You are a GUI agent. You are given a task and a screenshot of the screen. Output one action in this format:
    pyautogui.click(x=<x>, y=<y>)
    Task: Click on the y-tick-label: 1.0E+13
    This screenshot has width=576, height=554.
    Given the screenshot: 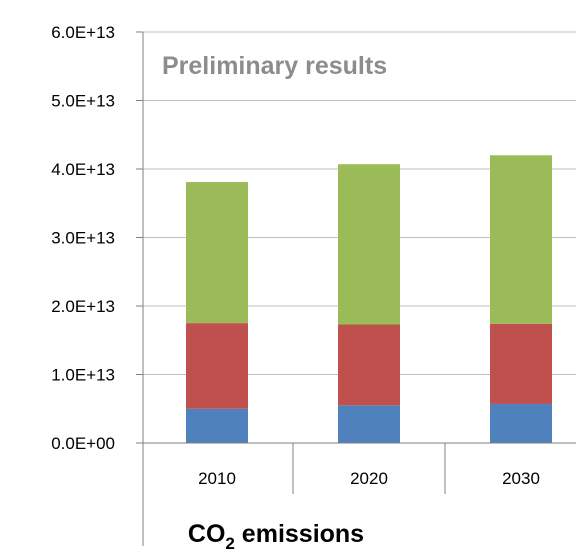 What is the action you would take?
    pyautogui.click(x=83, y=375)
    